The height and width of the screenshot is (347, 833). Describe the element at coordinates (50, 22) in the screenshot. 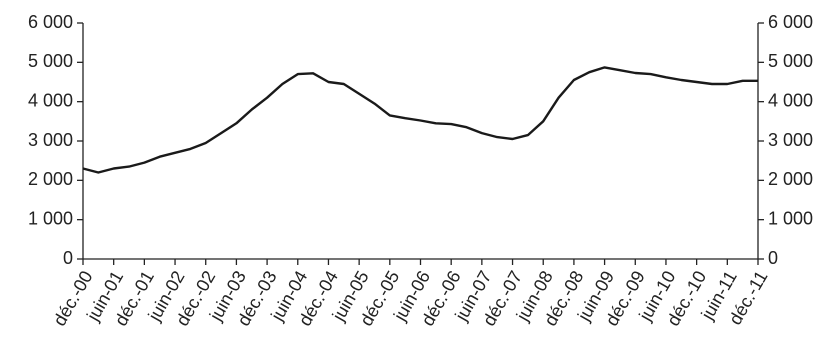

I see `y-tick-label: 6 000` at that location.